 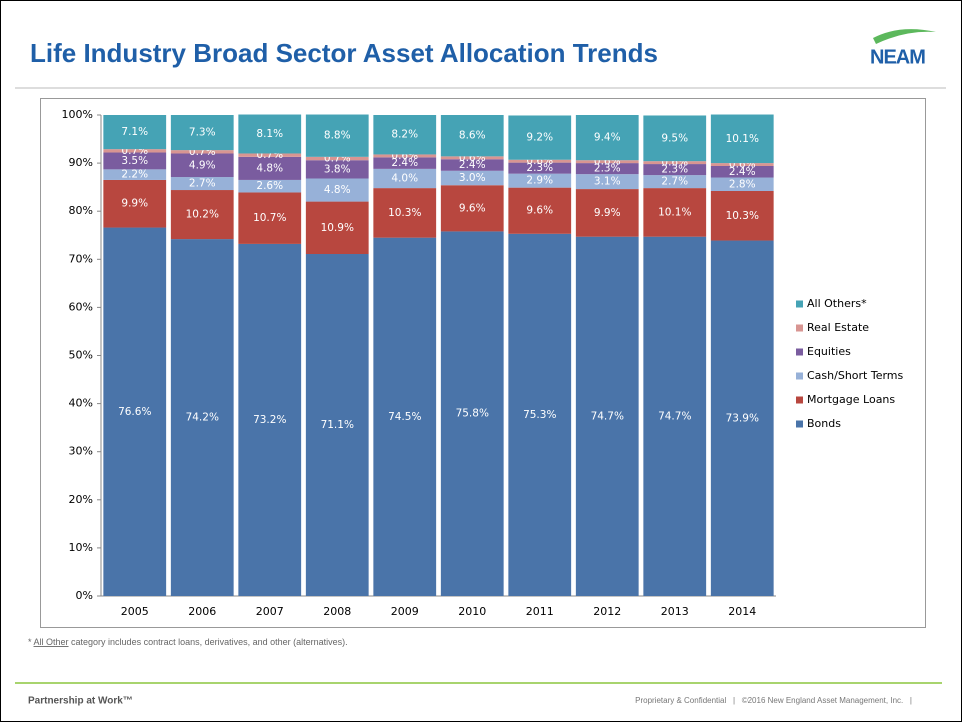 What do you see at coordinates (337, 611) in the screenshot?
I see `x-tick-label: 2008` at bounding box center [337, 611].